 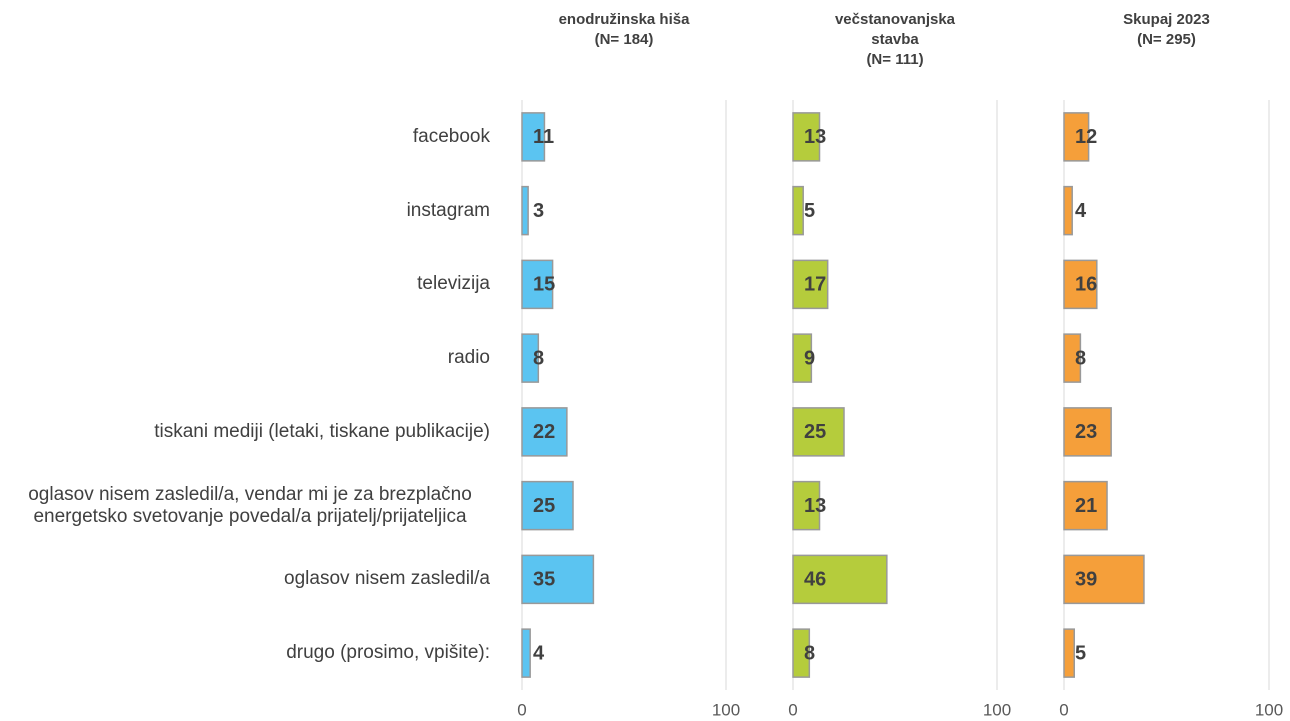 I want to click on data-label: 15, so click(x=544, y=285).